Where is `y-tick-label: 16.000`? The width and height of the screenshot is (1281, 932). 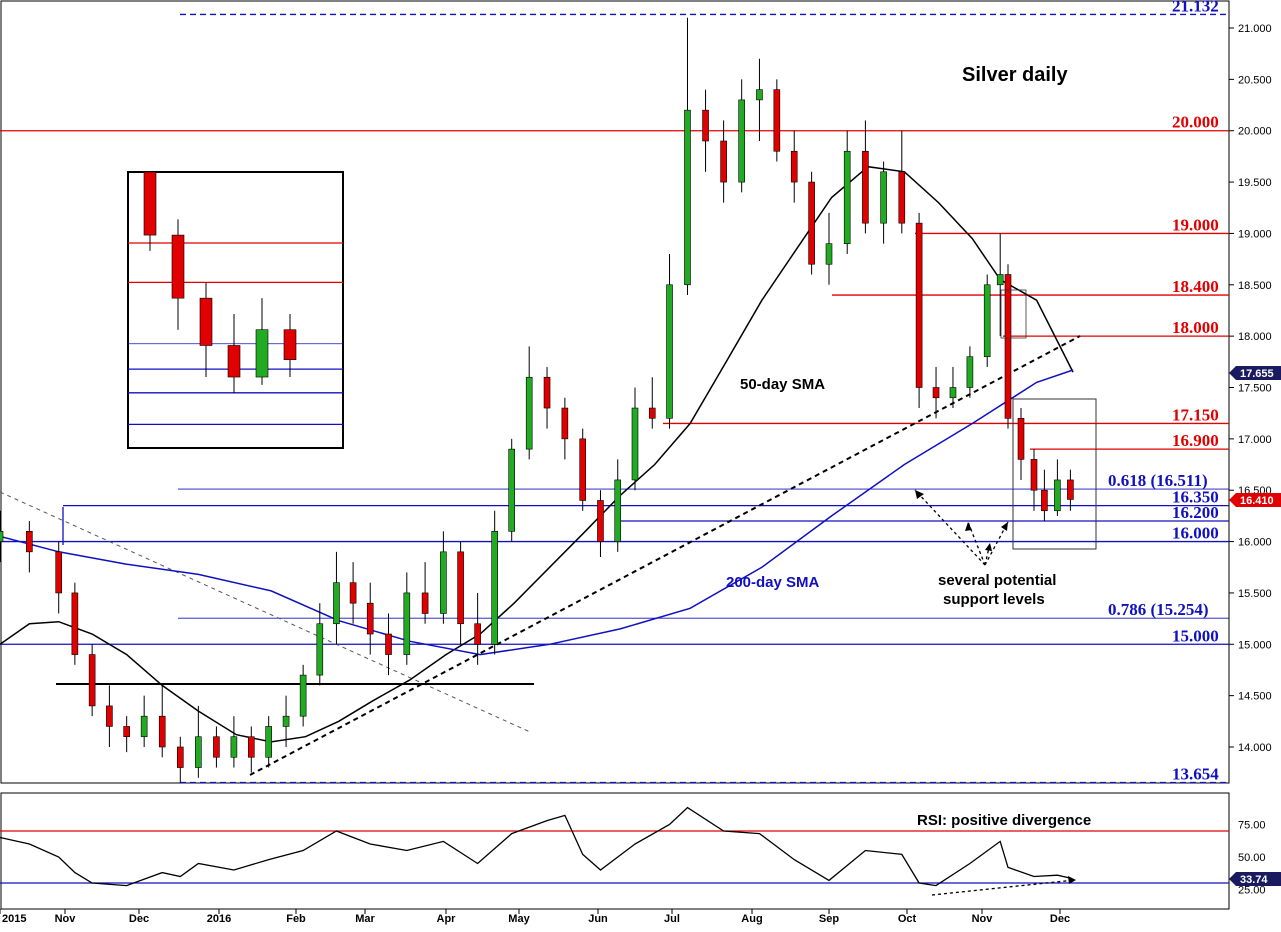
y-tick-label: 16.000 is located at coordinates (1255, 543).